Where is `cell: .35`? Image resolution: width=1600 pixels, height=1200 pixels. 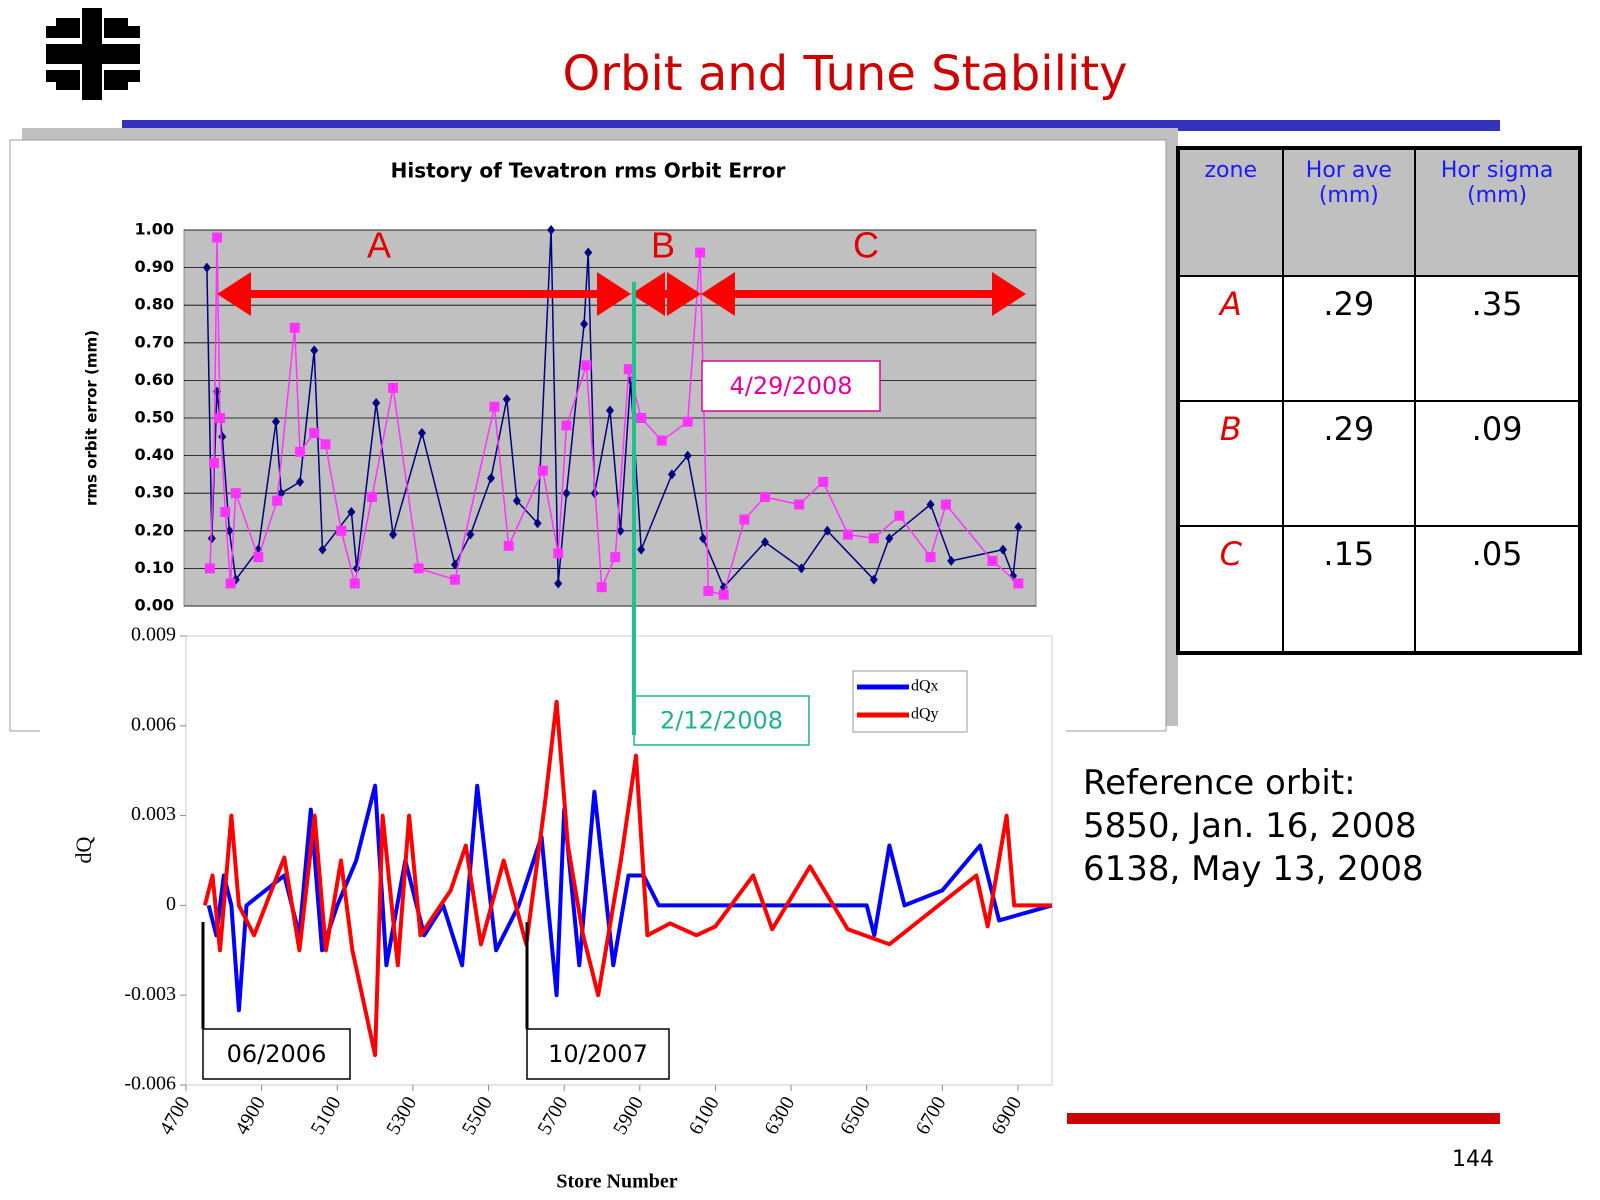 cell: .35 is located at coordinates (1497, 338).